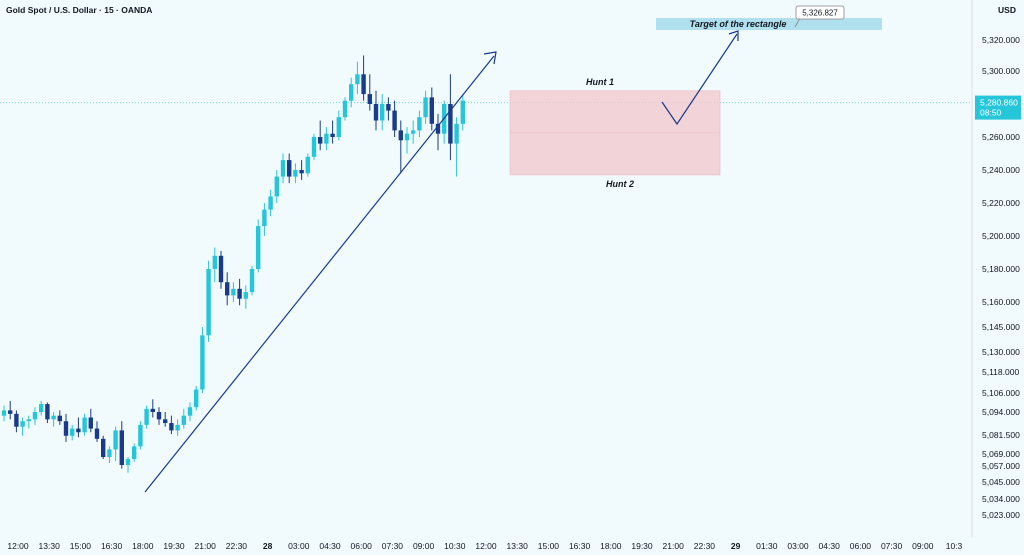 This screenshot has width=1024, height=555. I want to click on y-tick-label: 5,057.000, so click(1001, 466).